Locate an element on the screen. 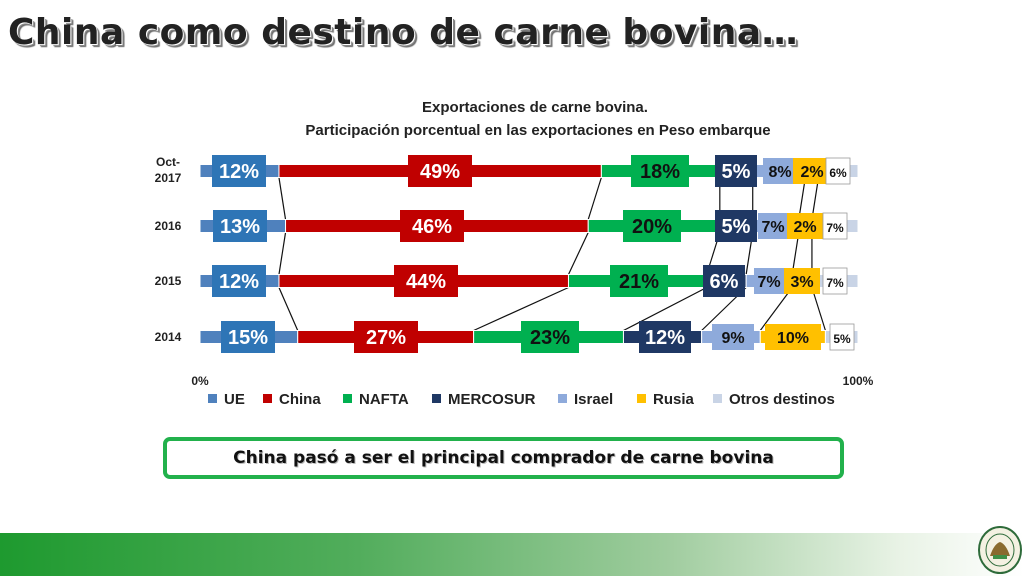  x-tick-label: 100% is located at coordinates (858, 381).